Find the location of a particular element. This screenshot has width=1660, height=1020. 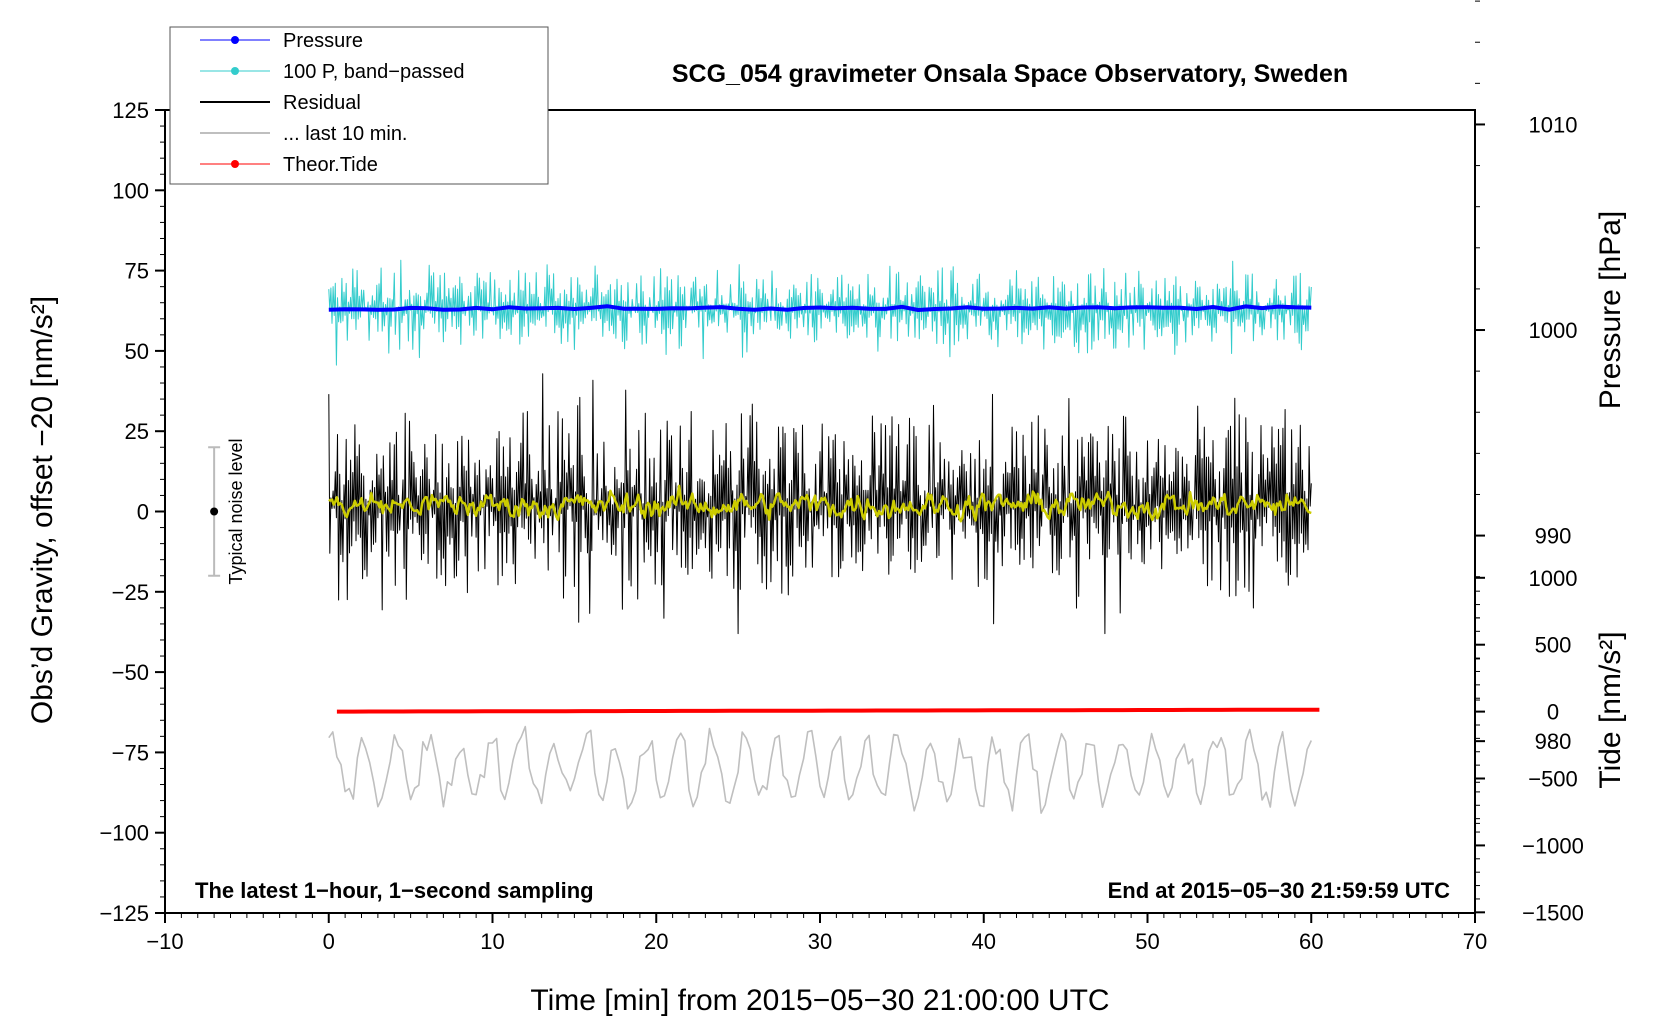

y-tick-label: −100 is located at coordinates (124, 833).